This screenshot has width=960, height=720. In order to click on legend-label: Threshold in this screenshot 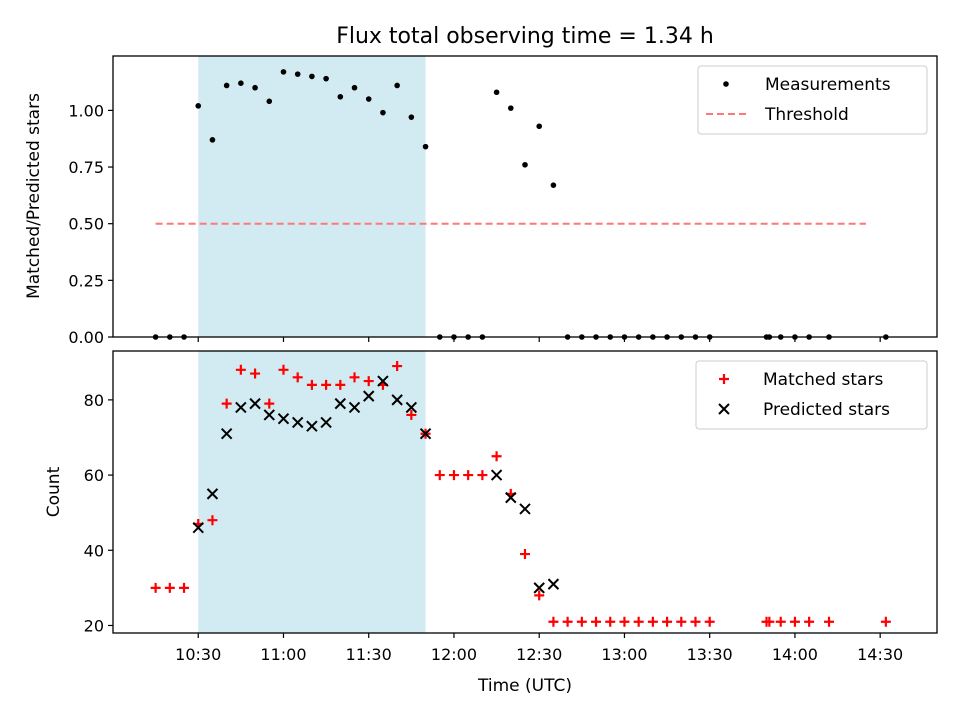, I will do `click(806, 115)`.